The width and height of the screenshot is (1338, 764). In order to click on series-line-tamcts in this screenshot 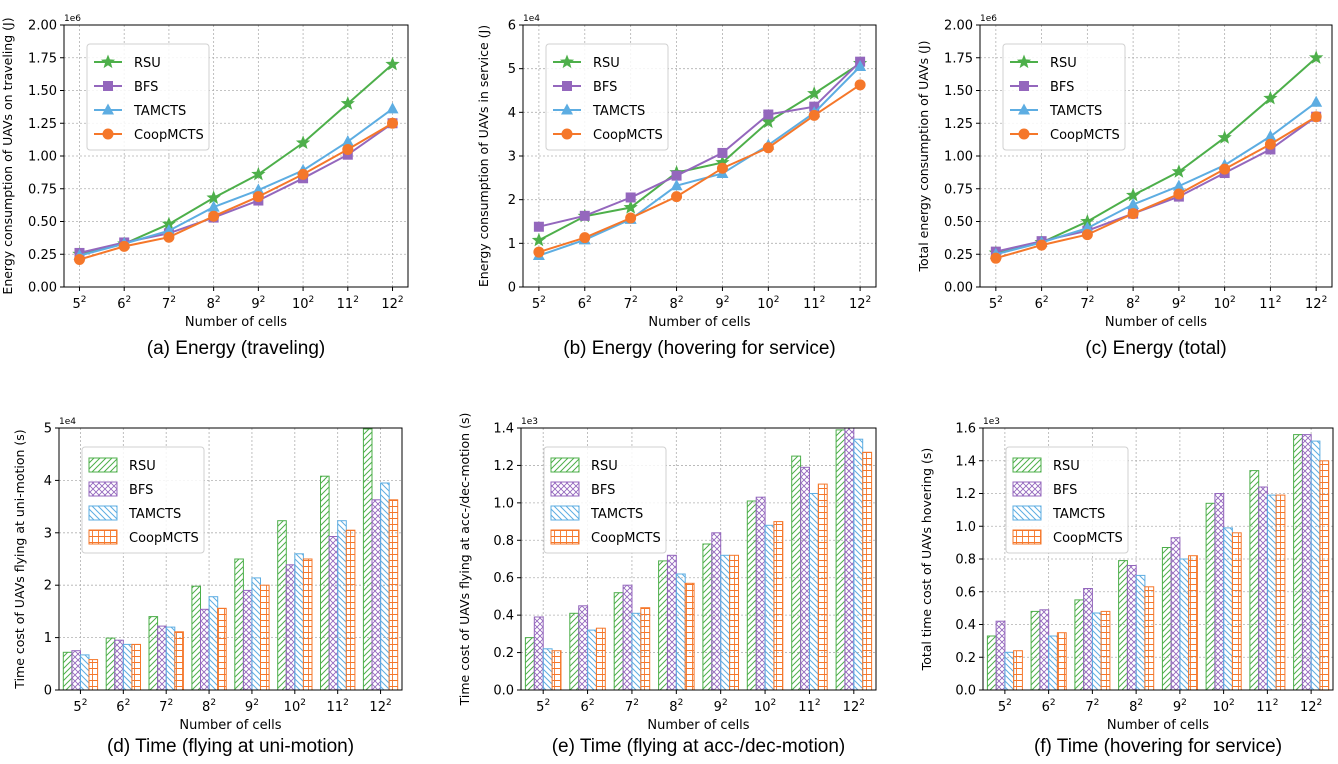, I will do `click(699, 161)`.